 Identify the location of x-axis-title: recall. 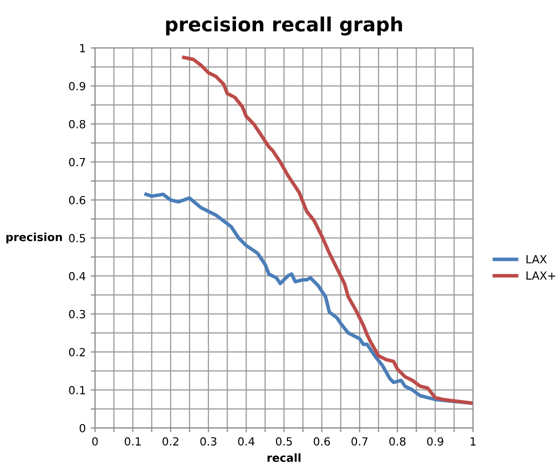
(284, 457).